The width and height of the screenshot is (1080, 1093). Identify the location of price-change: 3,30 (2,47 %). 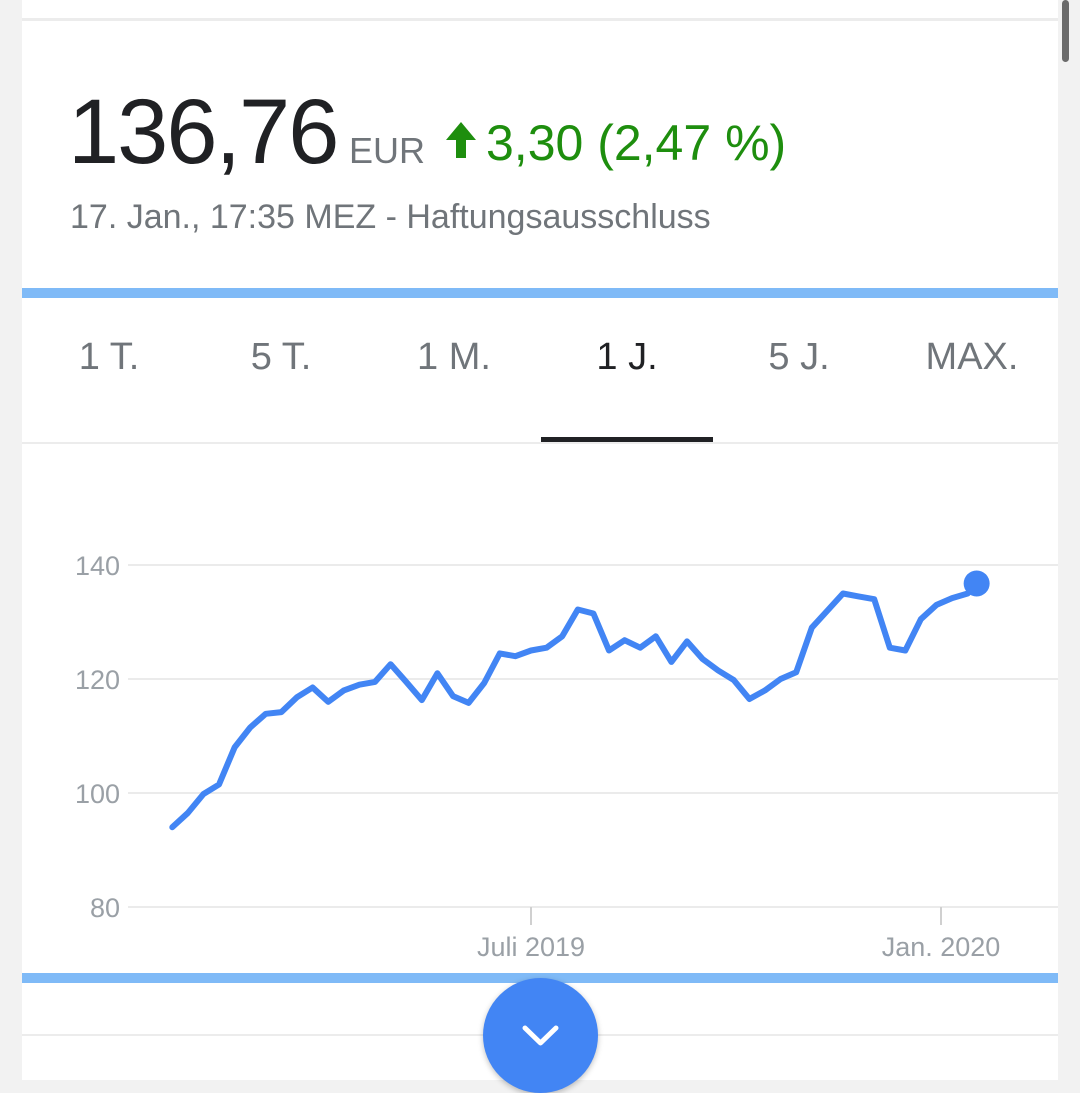
(636, 143).